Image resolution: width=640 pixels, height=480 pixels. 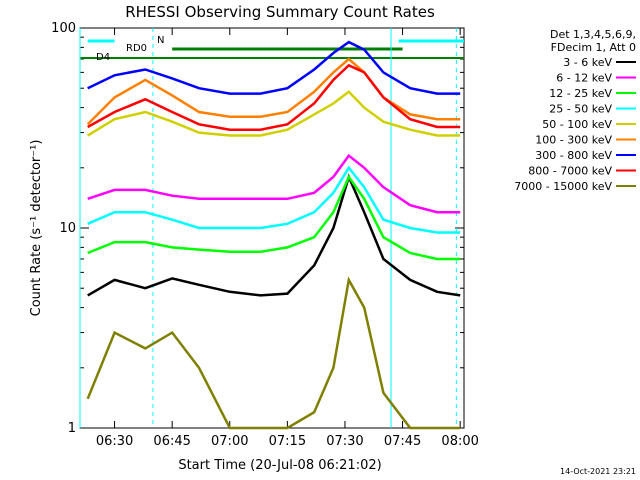 What do you see at coordinates (580, 109) in the screenshot?
I see `legend-label-3: 25 - 50 keV` at bounding box center [580, 109].